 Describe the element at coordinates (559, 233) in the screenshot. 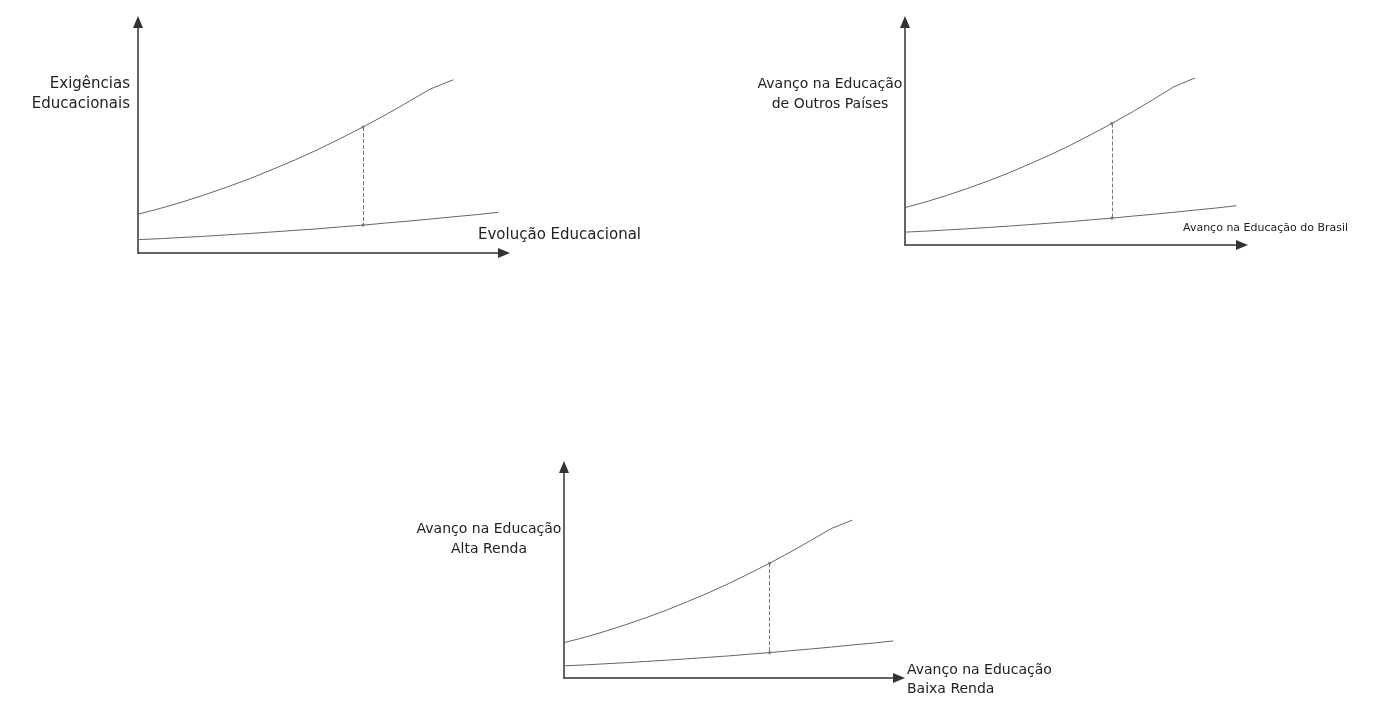

I see `x-axis-title: Evolução Educacional` at that location.